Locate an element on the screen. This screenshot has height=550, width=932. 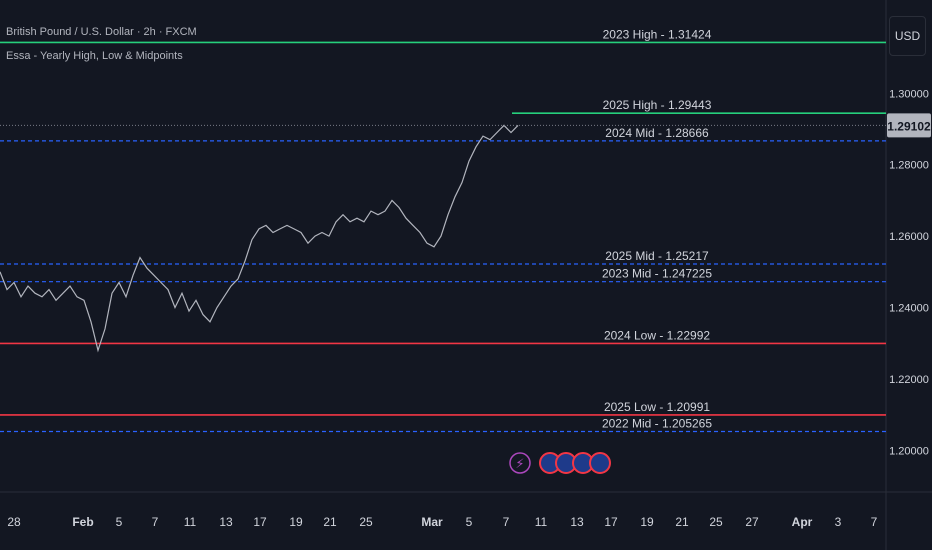
indicator-title: Essa - Yearly High, Low & Midpoints is located at coordinates (94, 56).